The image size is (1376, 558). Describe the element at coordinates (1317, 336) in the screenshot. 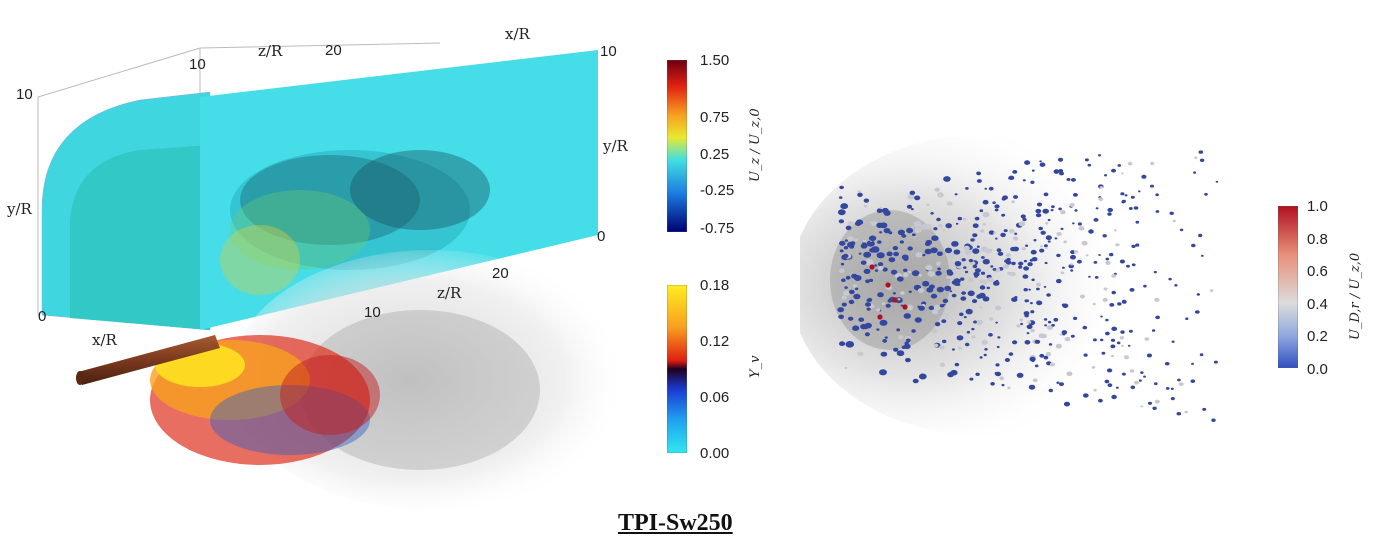

I see `udr-tick-4: 0.2` at that location.